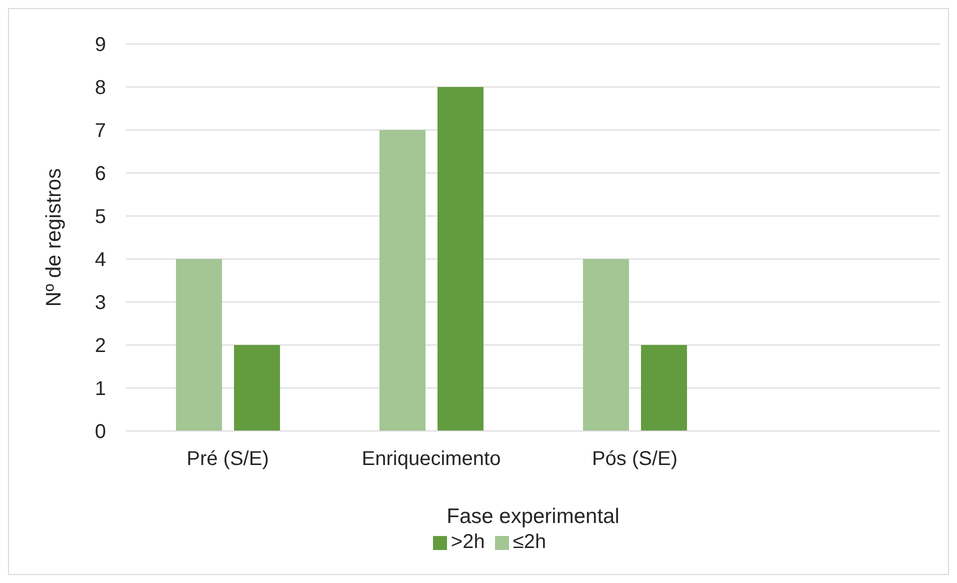 The height and width of the screenshot is (583, 957). What do you see at coordinates (100, 389) in the screenshot?
I see `y-tick-label: 1` at bounding box center [100, 389].